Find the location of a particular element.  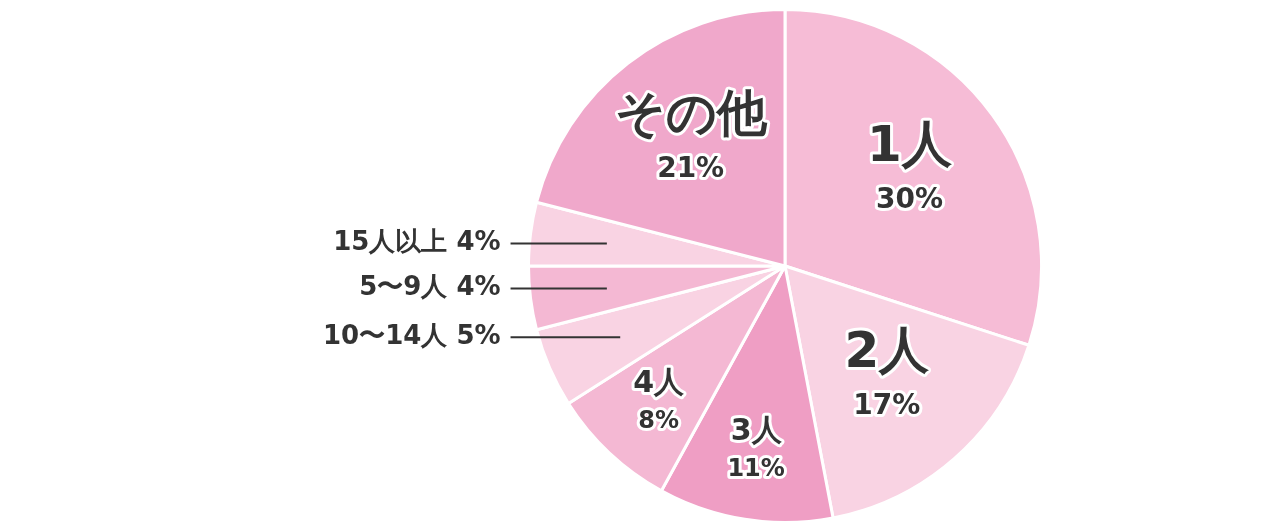

slice-label: その他 is located at coordinates (691, 112).